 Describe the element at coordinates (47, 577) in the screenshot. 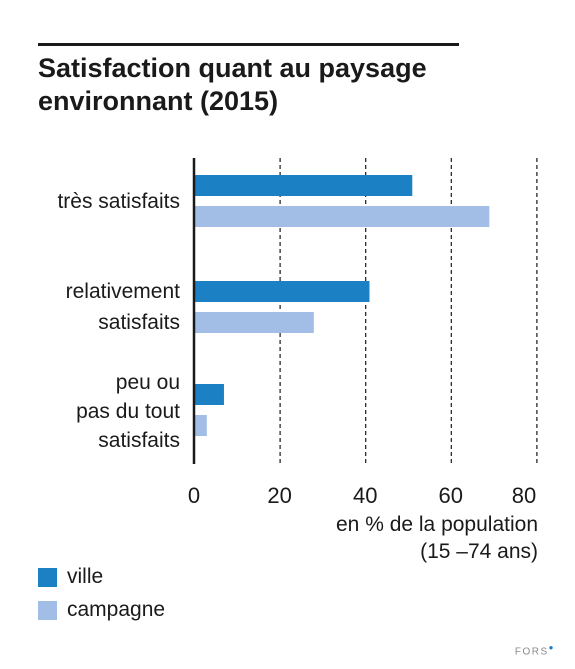

I see `legend-swatch-ville` at that location.